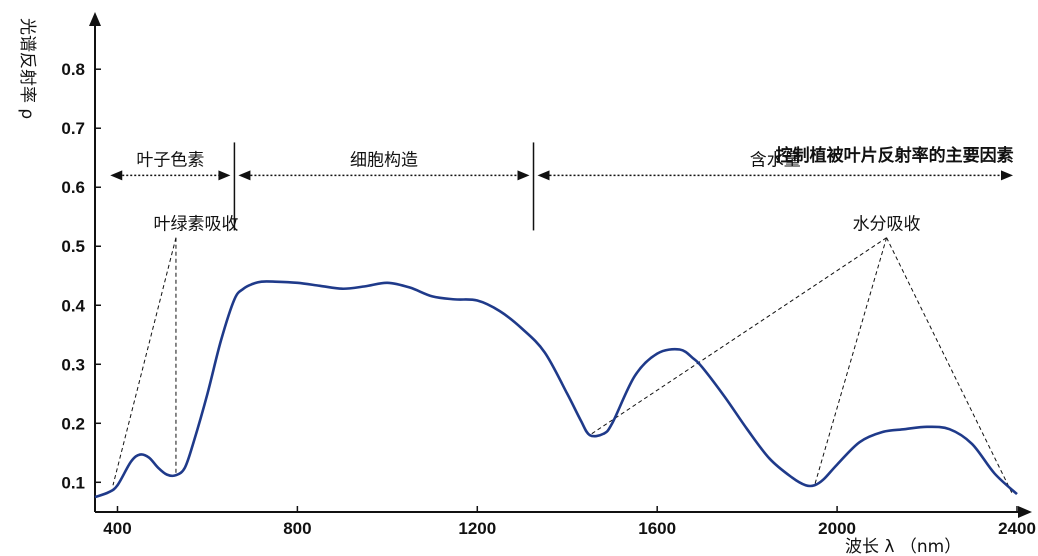  What do you see at coordinates (73, 128) in the screenshot?
I see `y-tick-label: 0.7` at bounding box center [73, 128].